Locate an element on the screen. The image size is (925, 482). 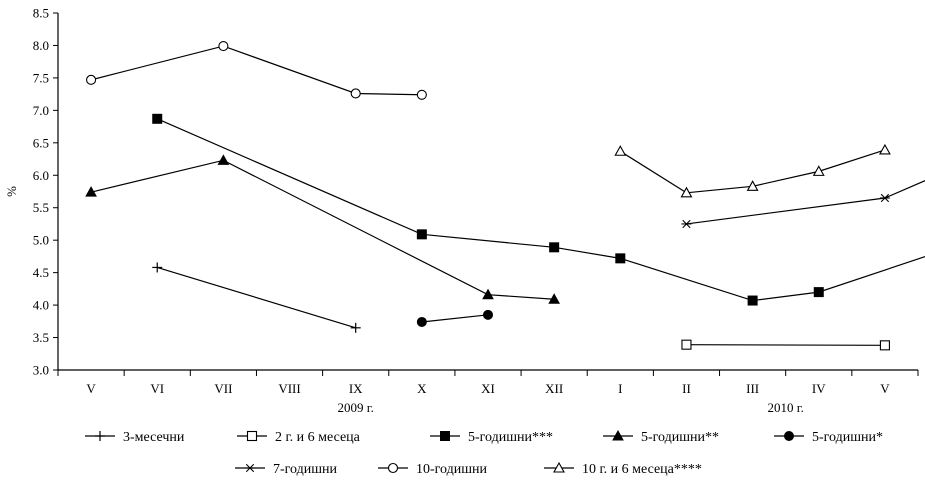
x-tick-label: VIII is located at coordinates (289, 388).